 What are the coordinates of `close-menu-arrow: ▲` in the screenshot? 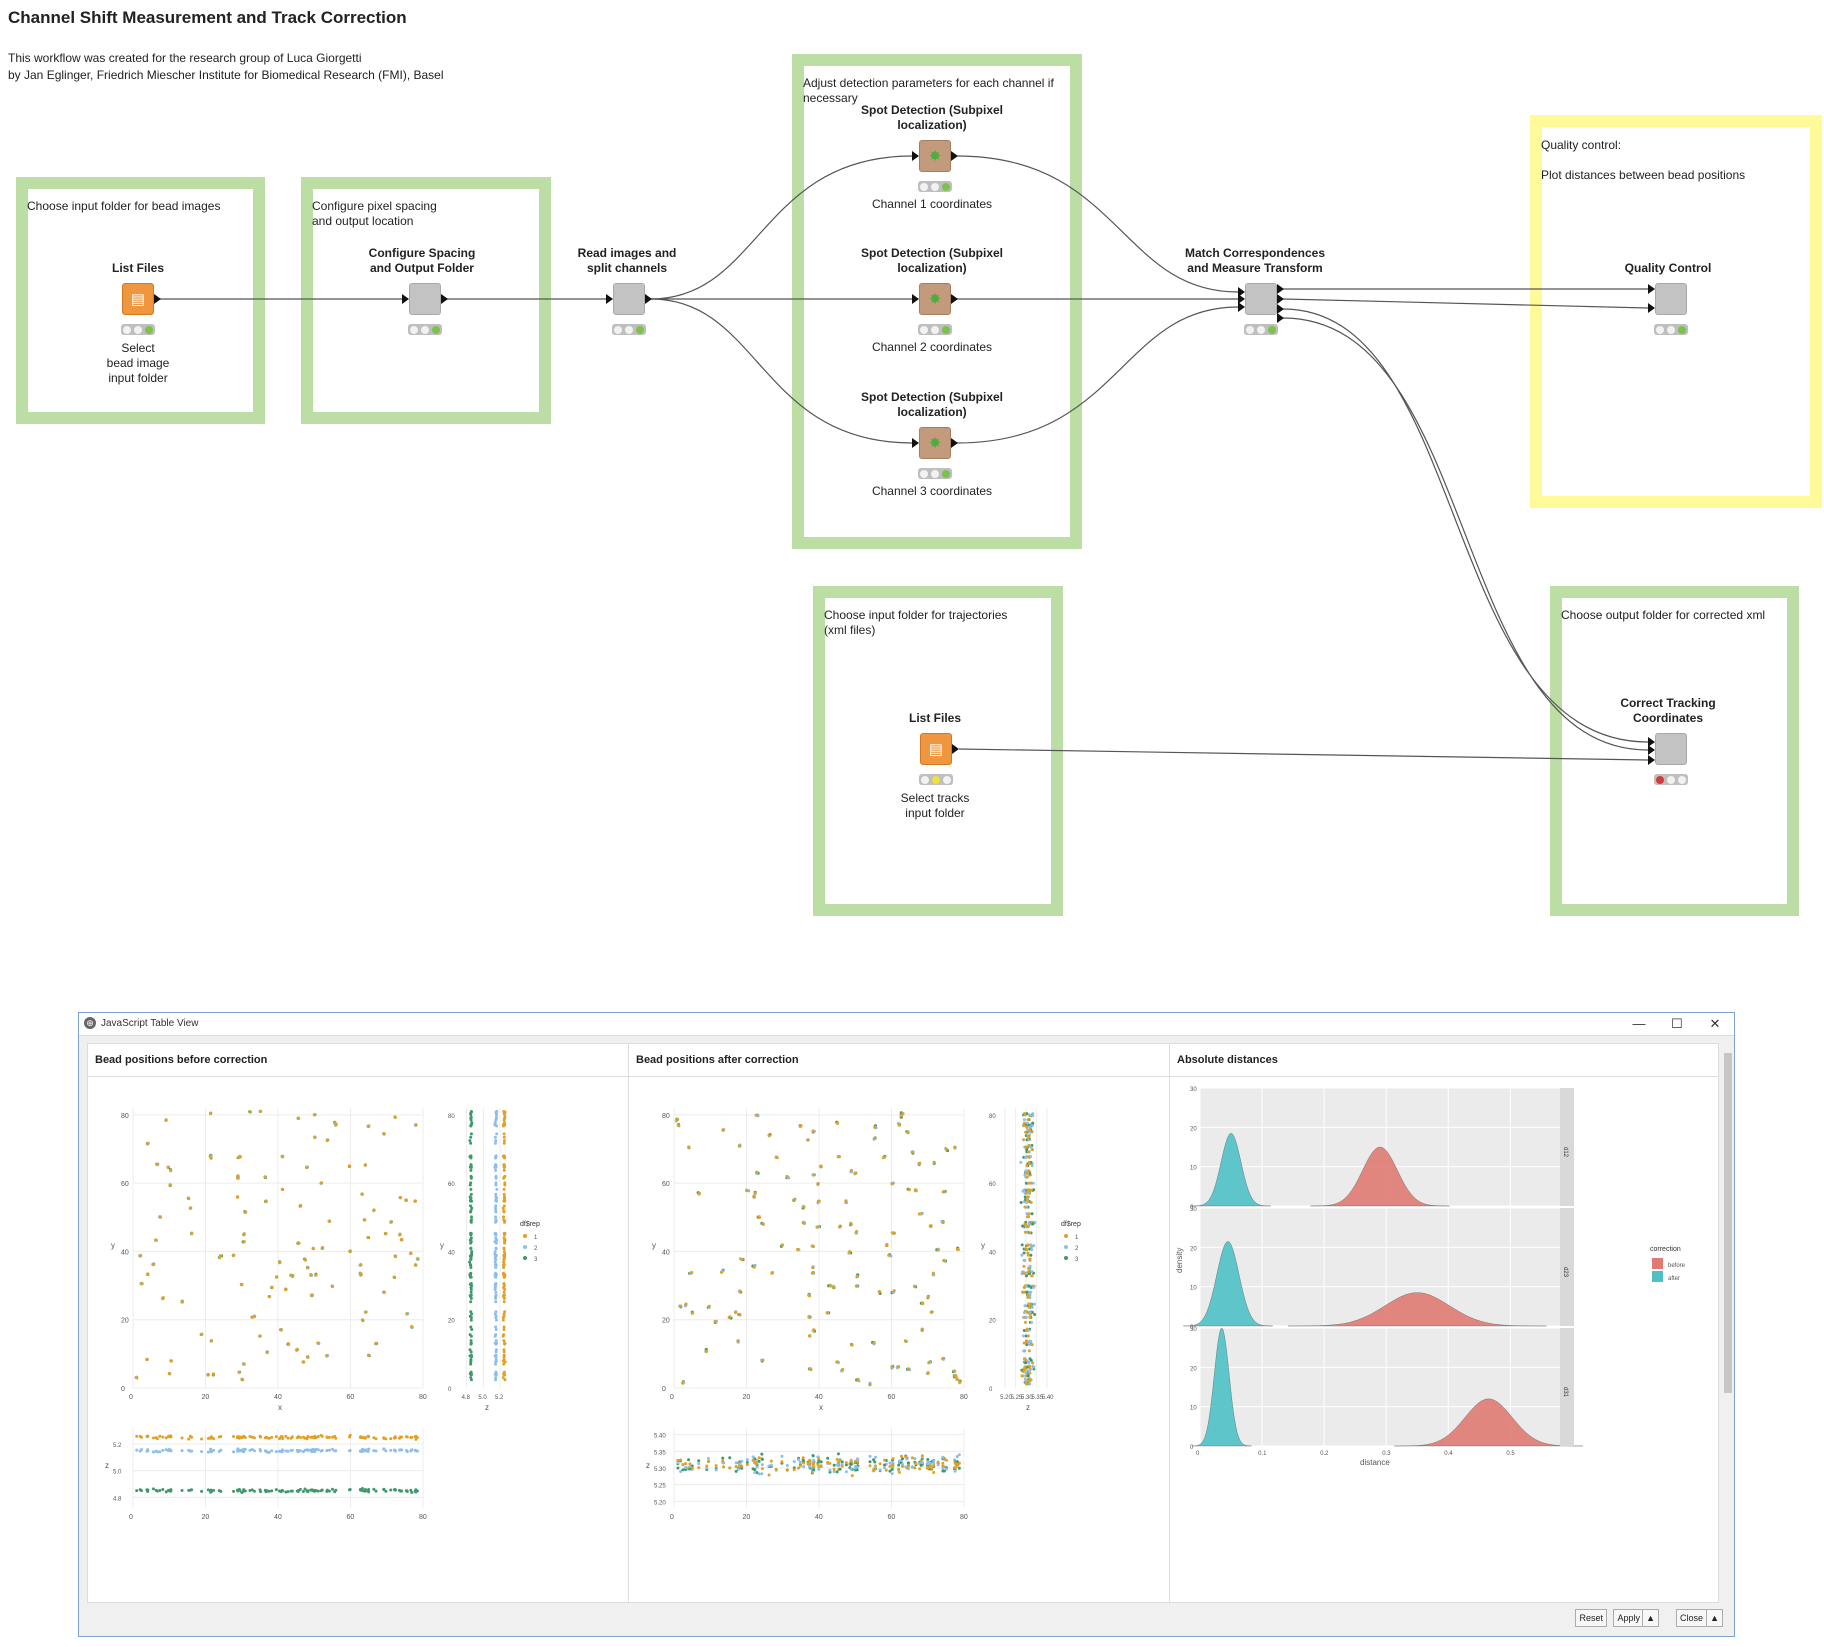 It's located at (1714, 1618).